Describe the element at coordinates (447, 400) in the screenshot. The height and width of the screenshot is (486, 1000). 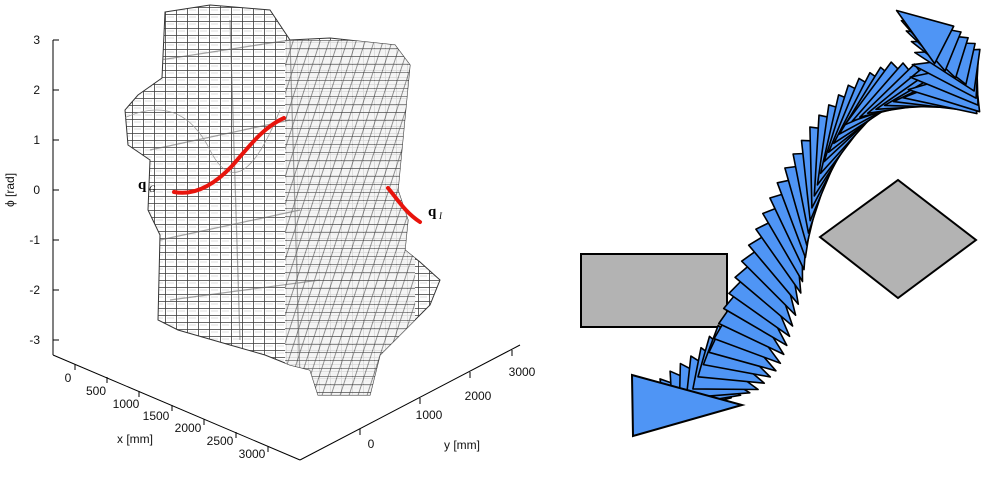
I see `y-axis-ticks: 0 1000 2000 3000` at that location.